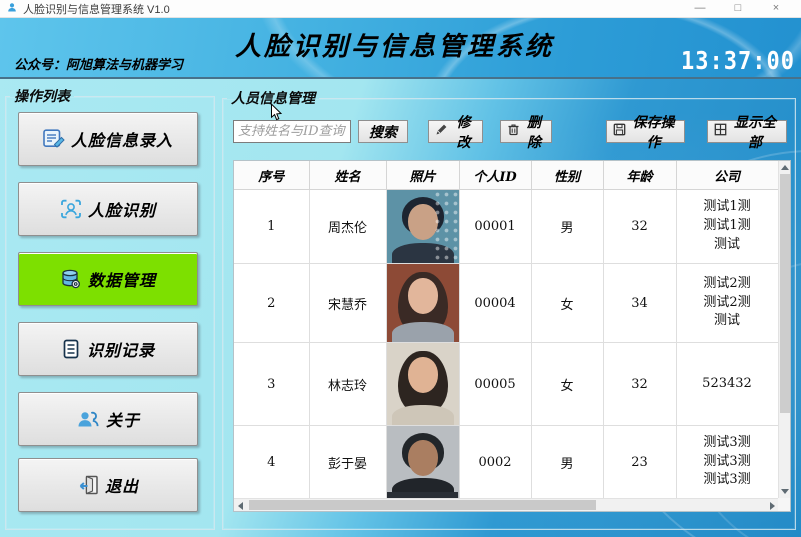  Describe the element at coordinates (88, 485) in the screenshot. I see `exit-door-icon` at that location.